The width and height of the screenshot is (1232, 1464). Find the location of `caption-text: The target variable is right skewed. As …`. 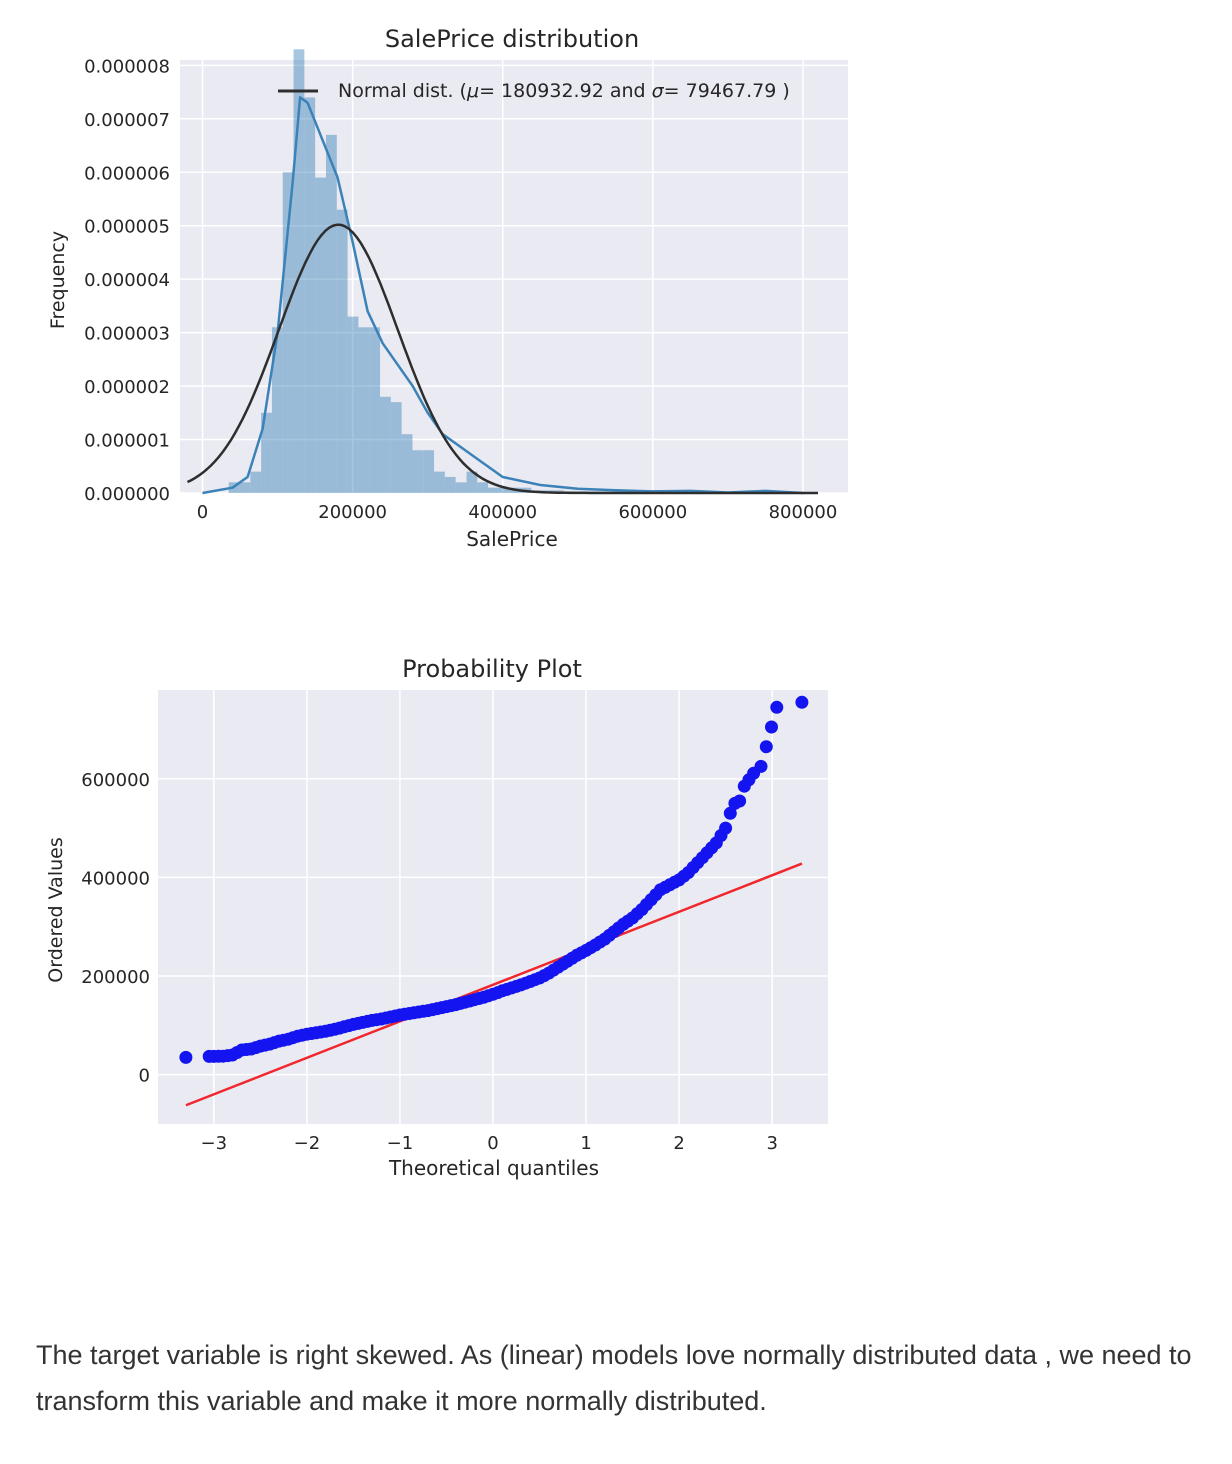

caption-text: The target variable is right skewed. As … is located at coordinates (614, 1378).